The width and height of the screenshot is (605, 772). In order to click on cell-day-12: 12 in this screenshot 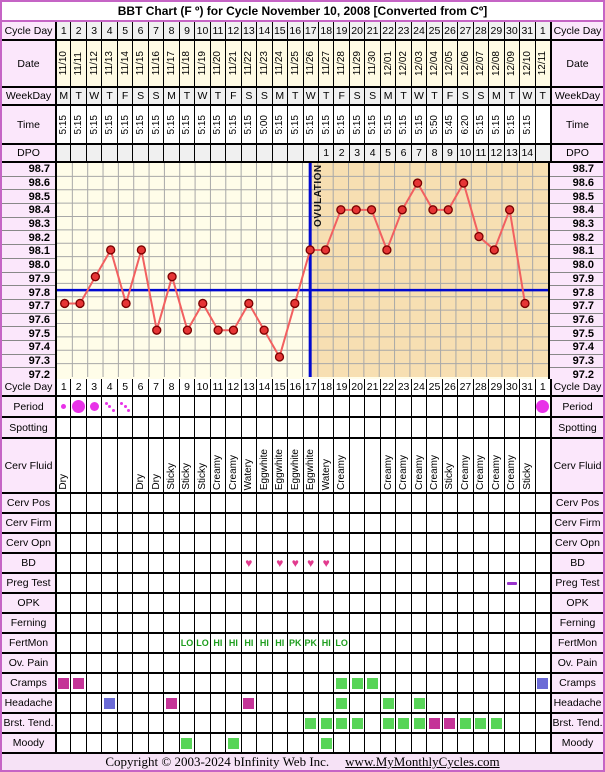, I will do `click(233, 30)`.